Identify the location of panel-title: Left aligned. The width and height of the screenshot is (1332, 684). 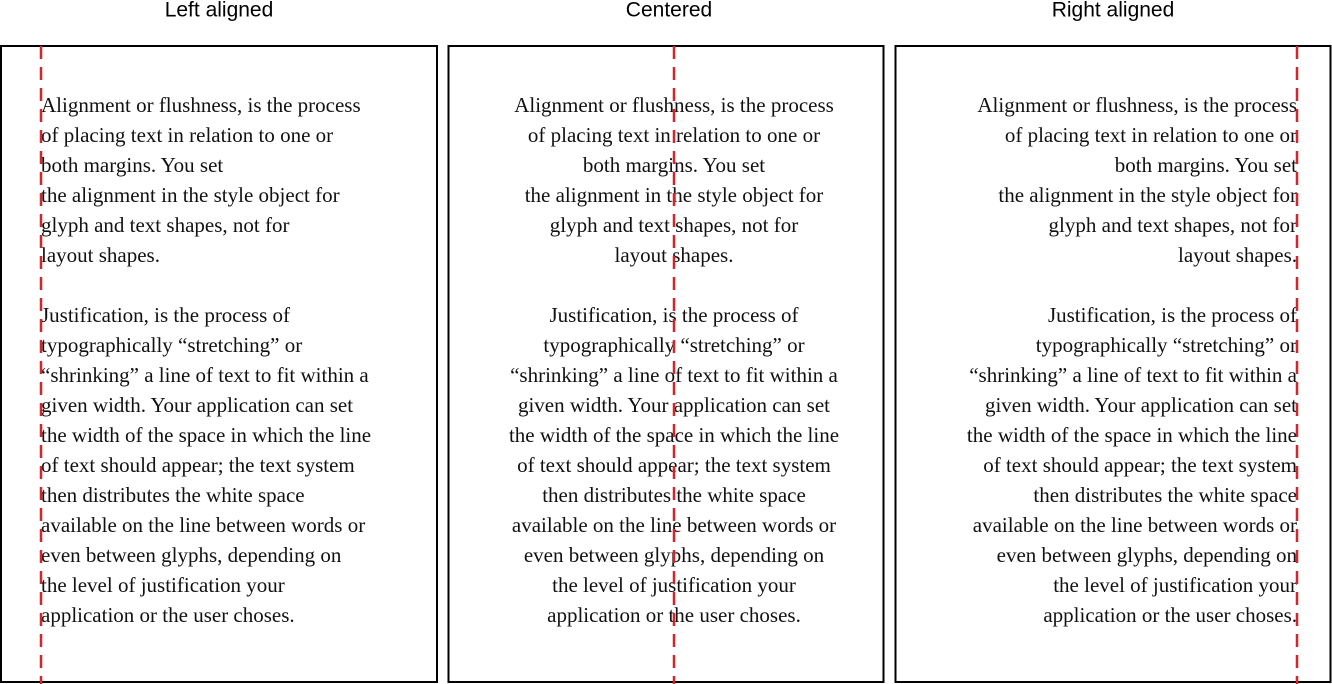
(219, 11).